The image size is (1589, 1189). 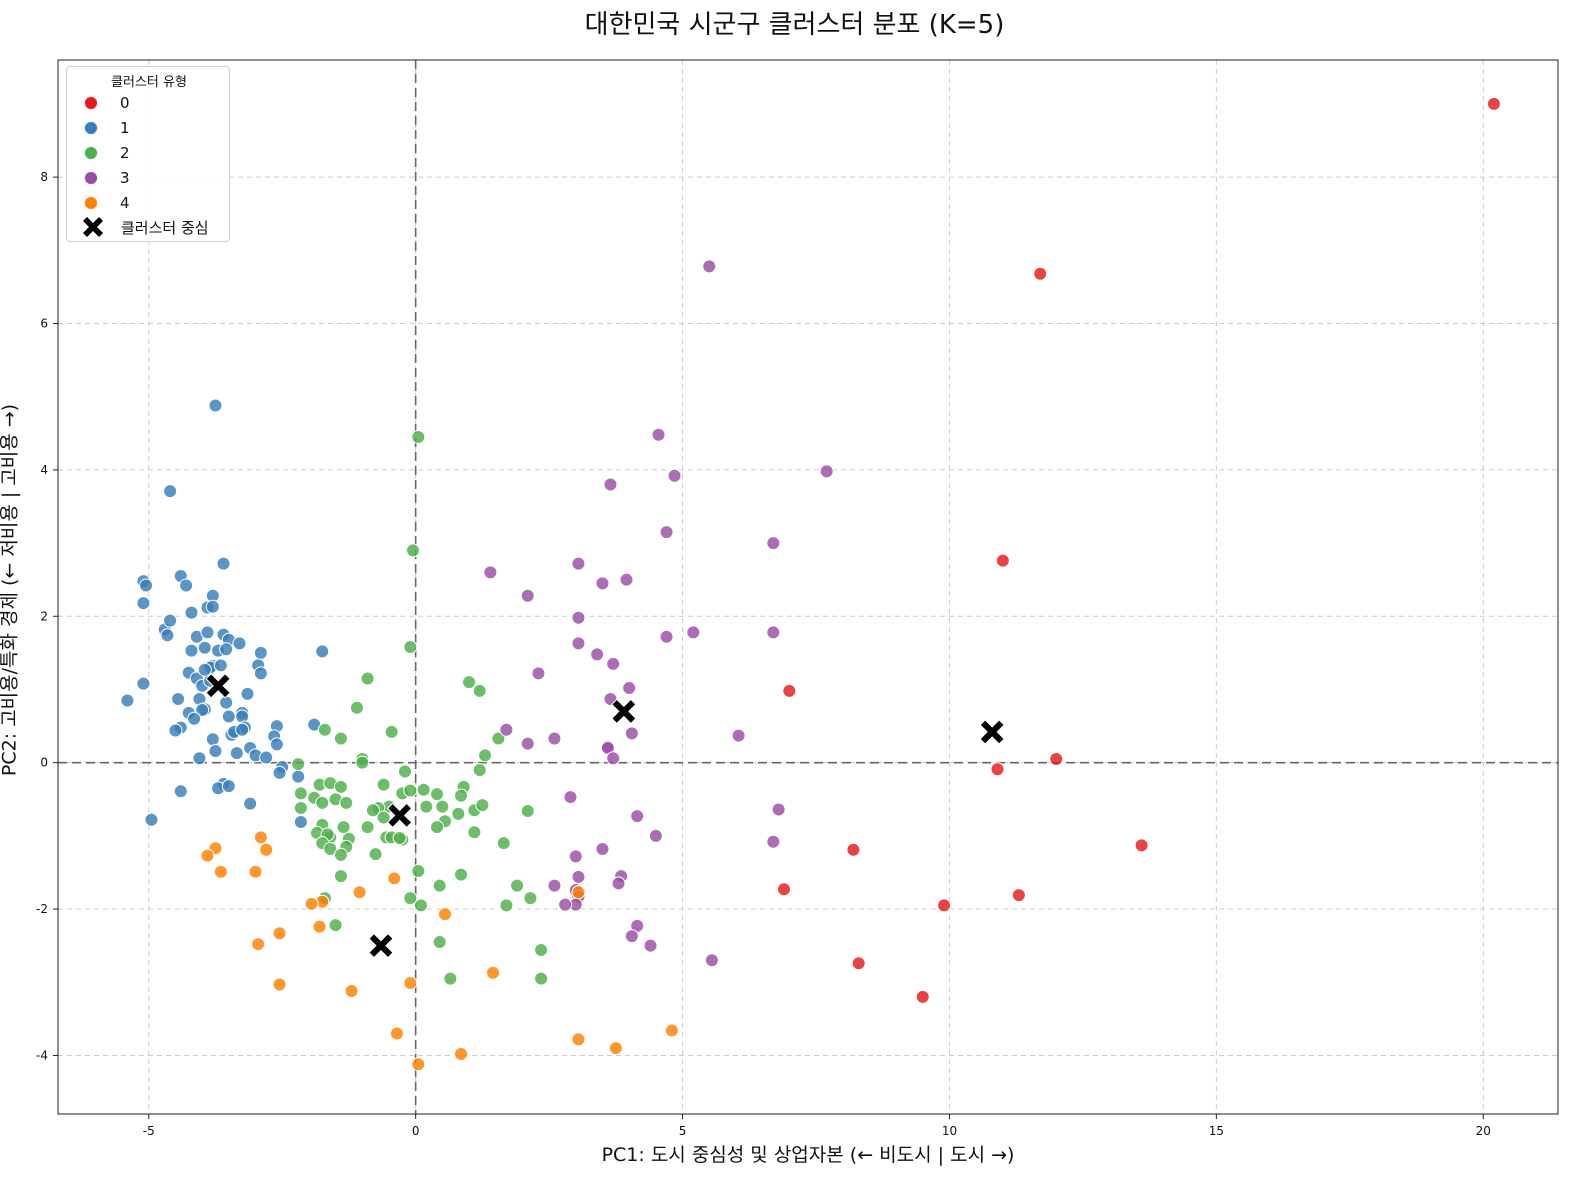 What do you see at coordinates (125, 178) in the screenshot?
I see `legend-label-3: 3` at bounding box center [125, 178].